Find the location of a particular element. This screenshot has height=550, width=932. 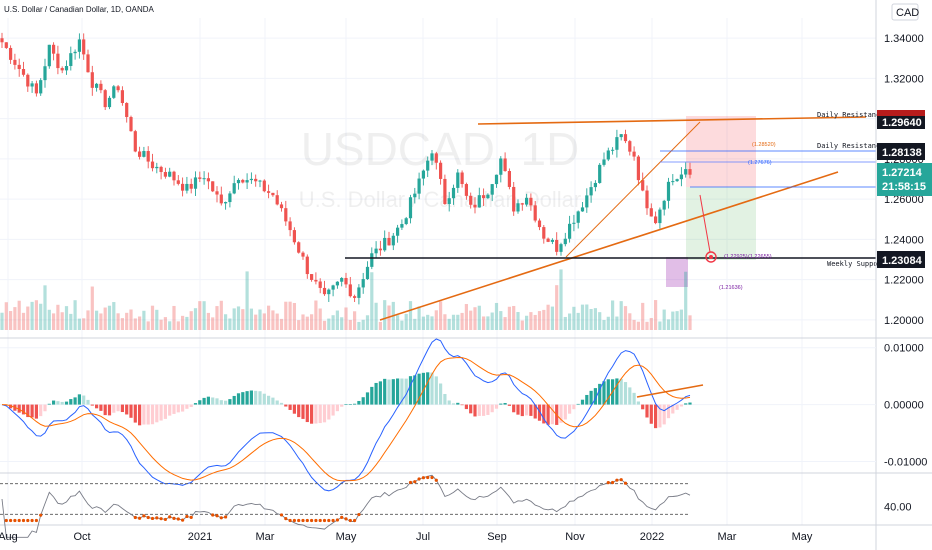

price-tick-0: 1.34000 is located at coordinates (904, 39).